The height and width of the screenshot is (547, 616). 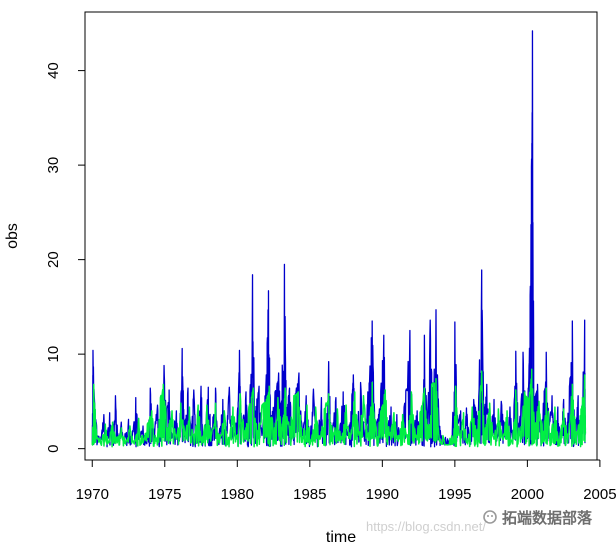 What do you see at coordinates (53, 70) in the screenshot?
I see `y-tick-label: 40` at bounding box center [53, 70].